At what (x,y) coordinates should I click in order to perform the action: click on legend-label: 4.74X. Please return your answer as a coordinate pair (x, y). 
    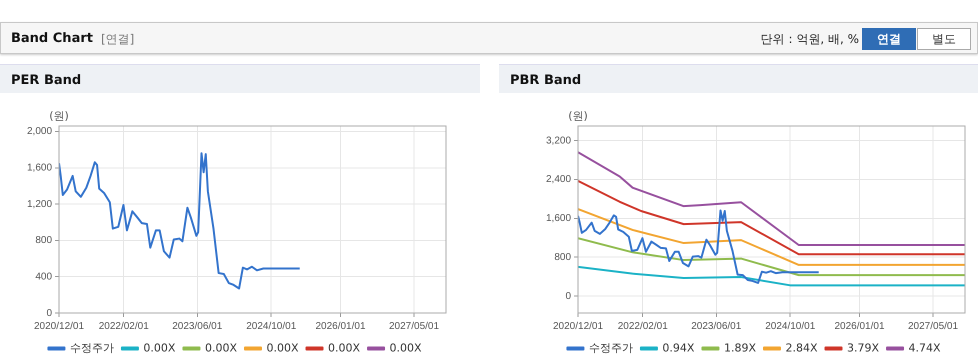
    Looking at the image, I should click on (925, 347).